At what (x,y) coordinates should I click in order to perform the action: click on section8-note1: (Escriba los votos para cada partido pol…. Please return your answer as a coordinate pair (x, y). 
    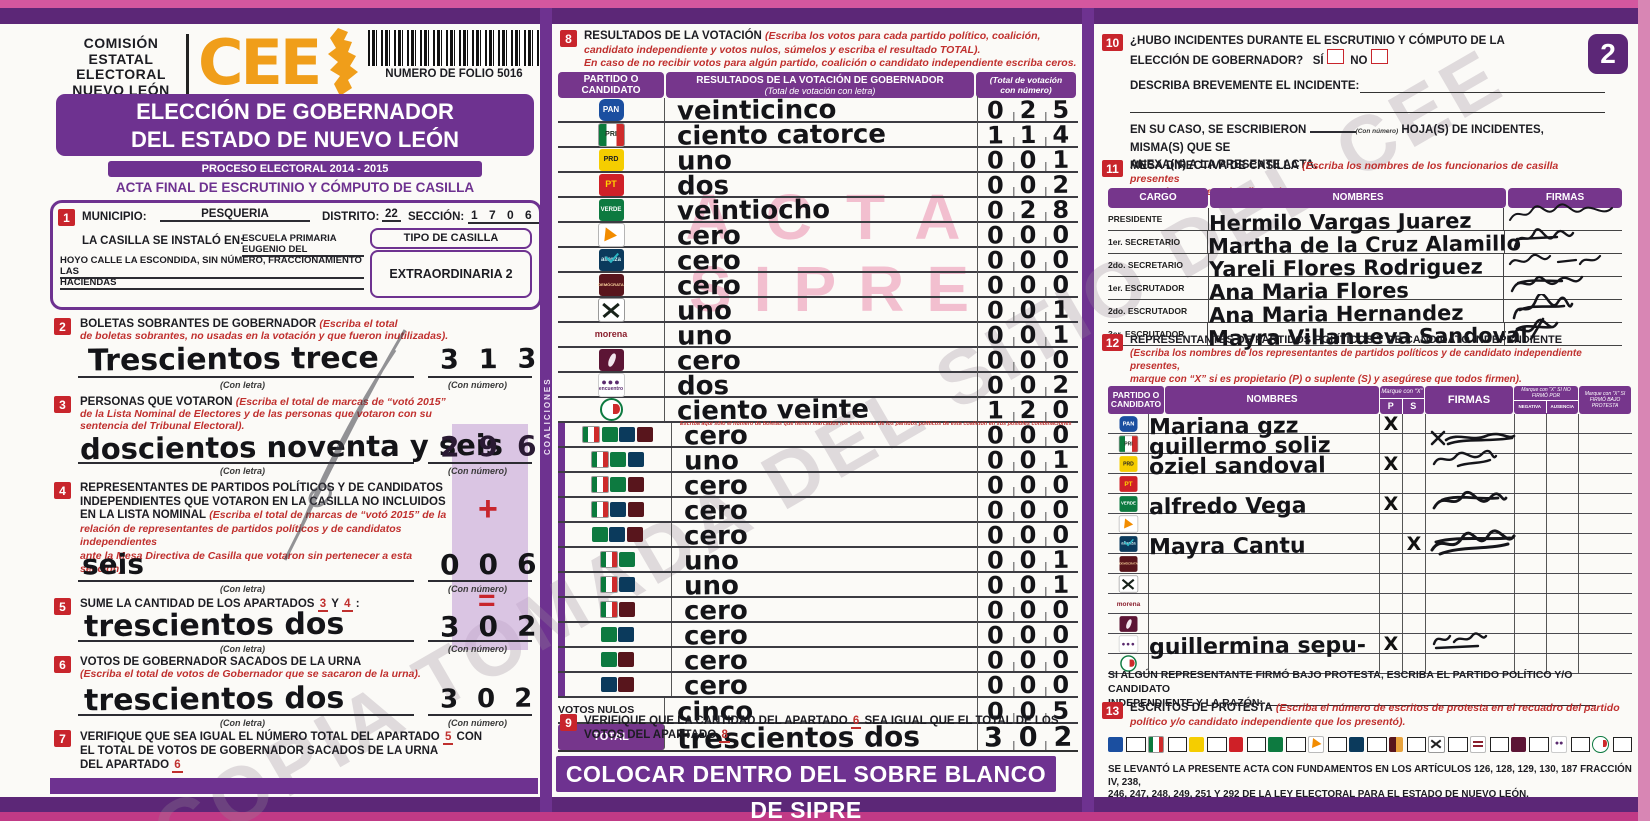
    Looking at the image, I should click on (903, 36).